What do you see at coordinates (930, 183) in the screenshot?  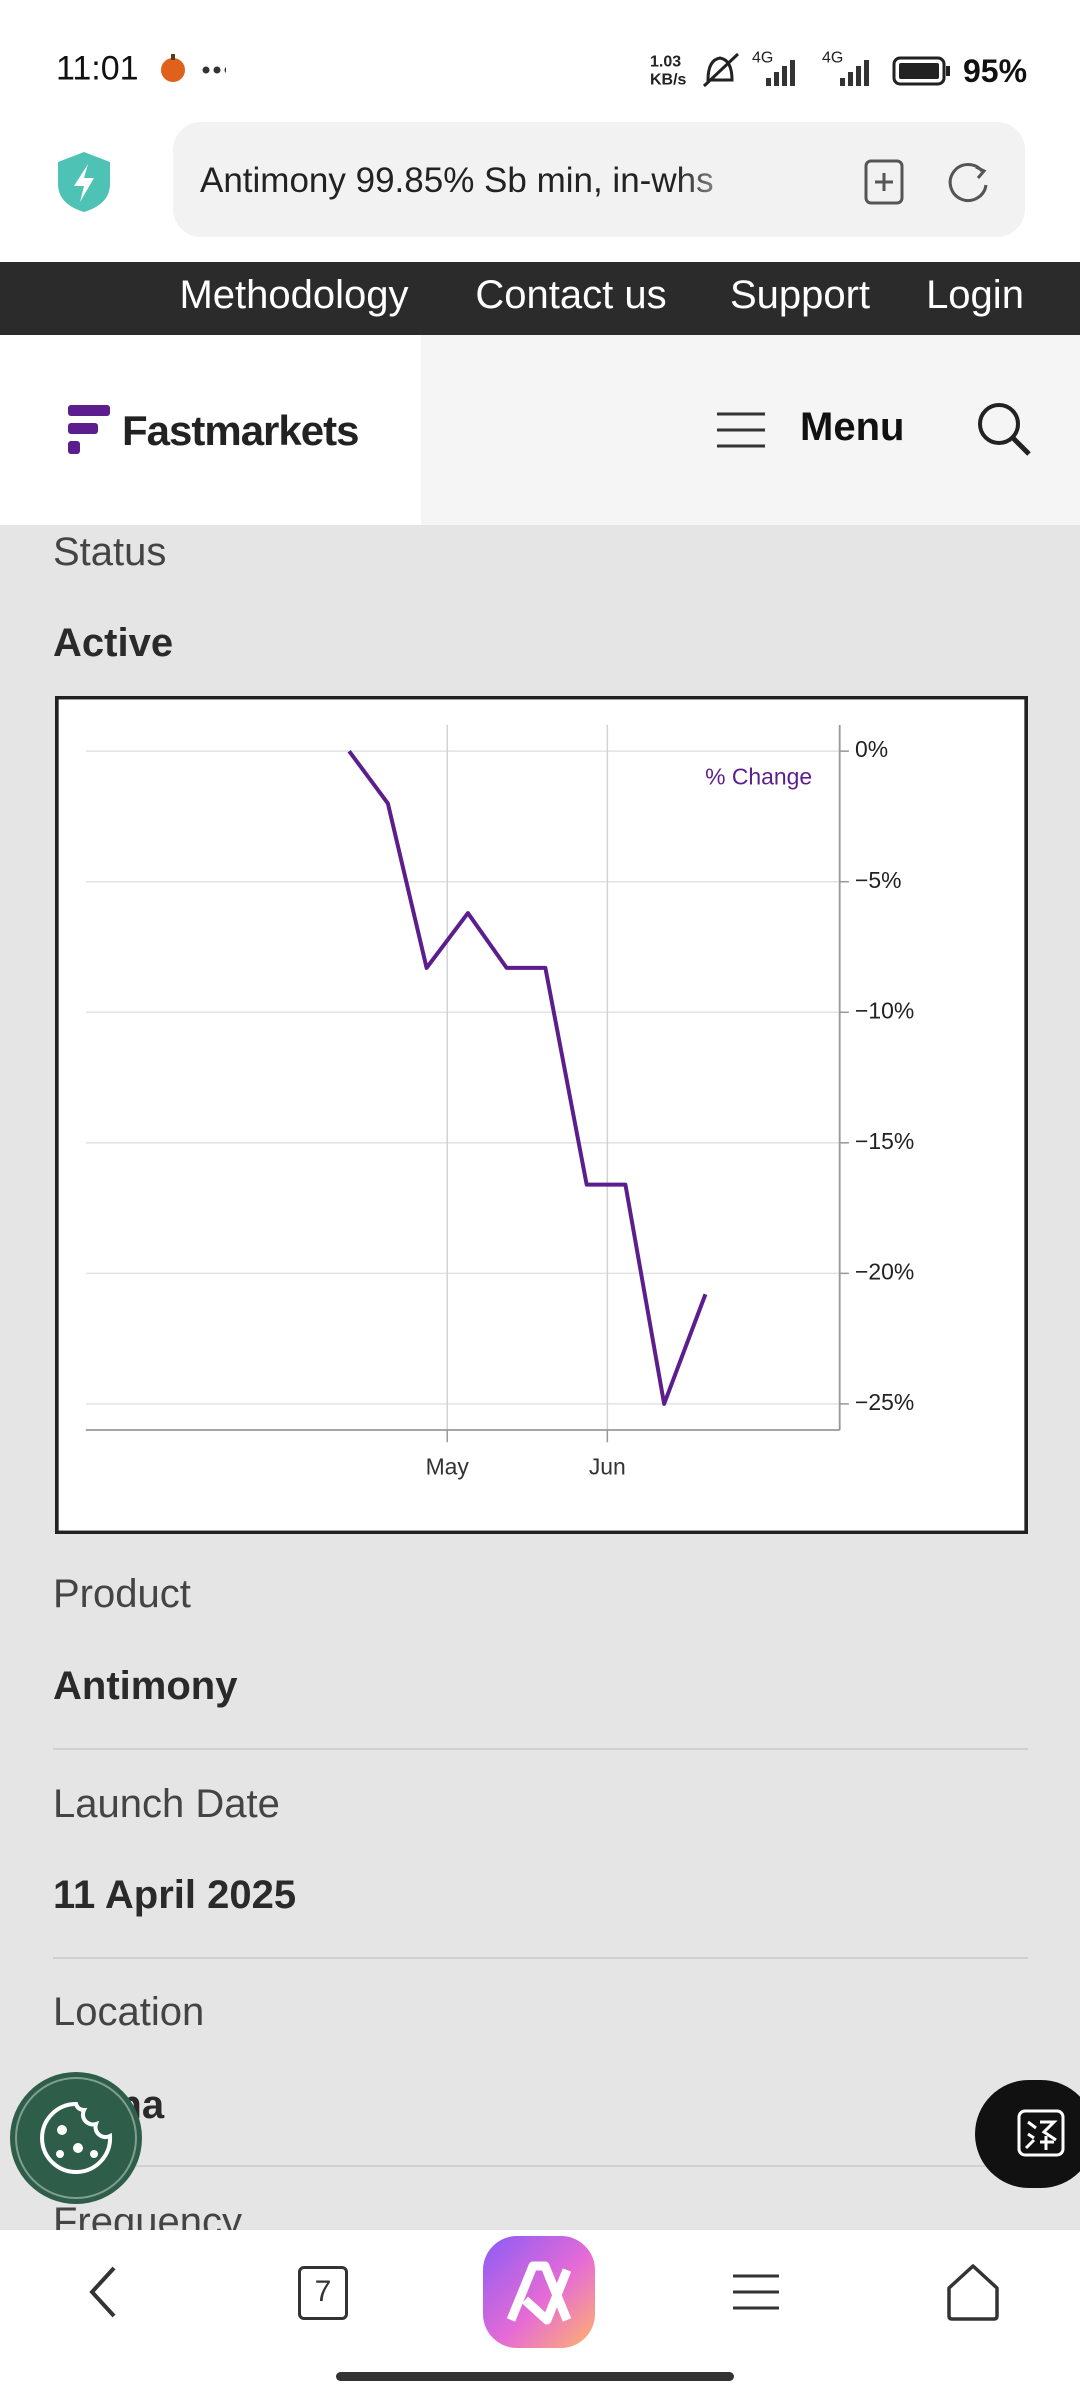 I see `url-actions` at bounding box center [930, 183].